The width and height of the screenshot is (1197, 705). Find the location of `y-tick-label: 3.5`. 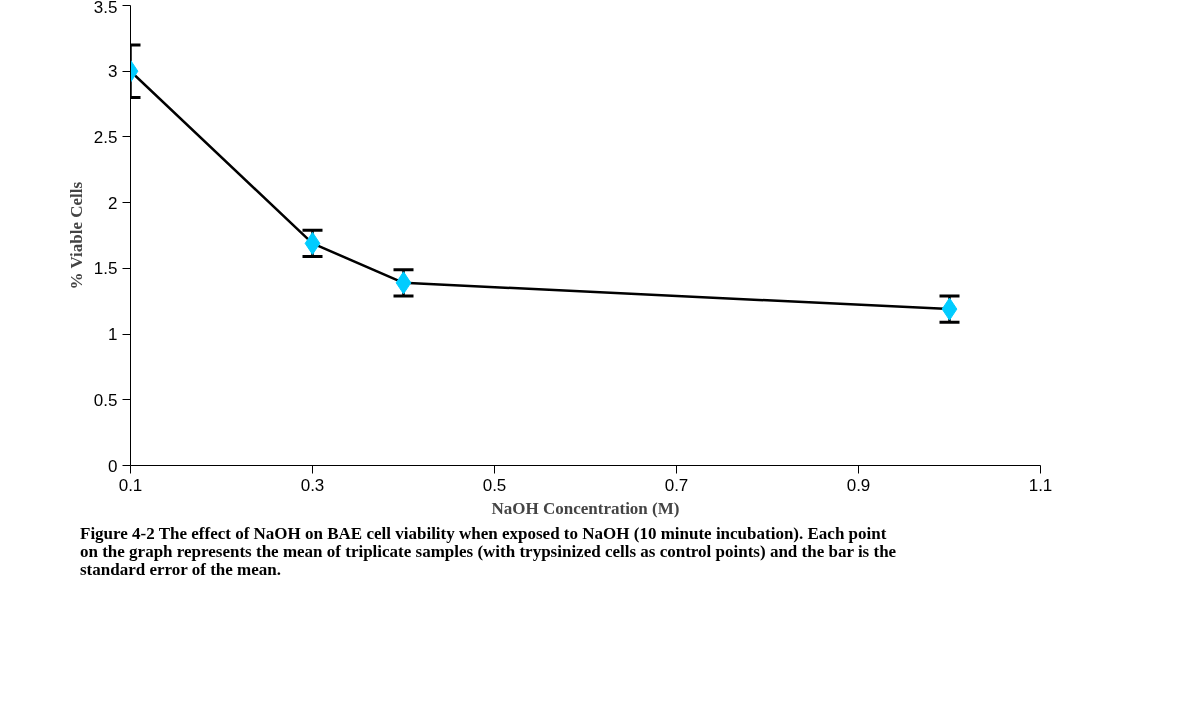

y-tick-label: 3.5 is located at coordinates (105, 8).